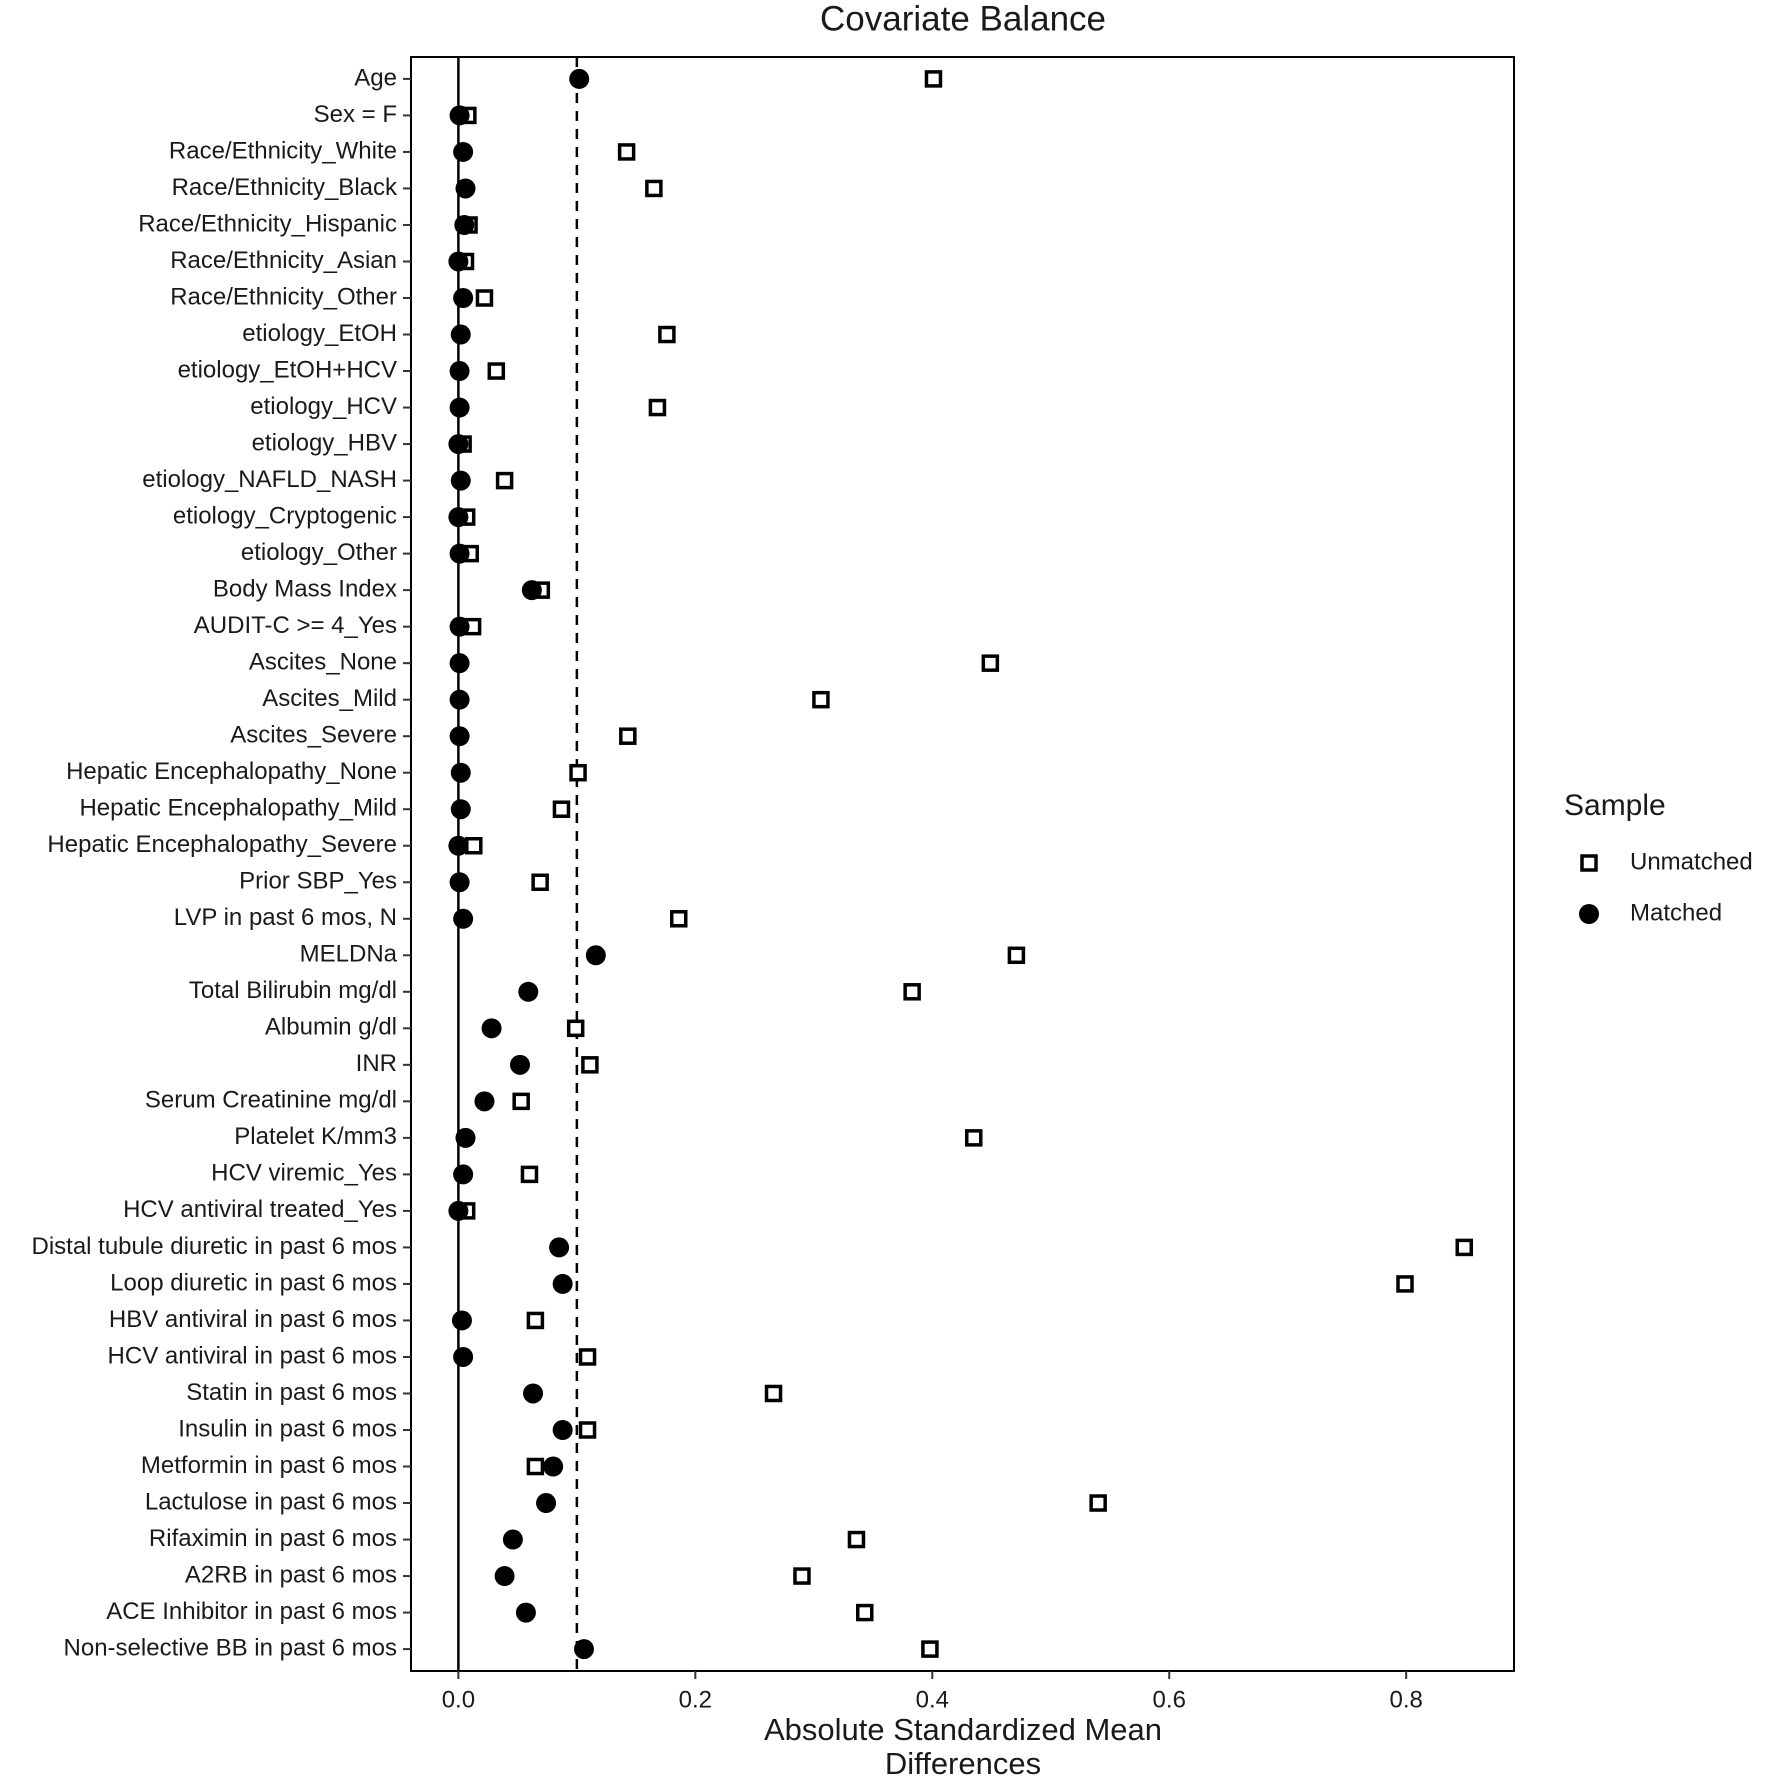 The height and width of the screenshot is (1784, 1772). I want to click on y-tick-label: Race/Ethnicity_Other, so click(283, 296).